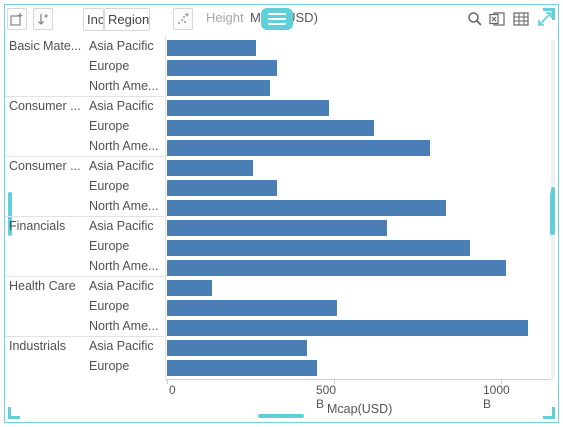  I want to click on sort-icon, so click(43, 19).